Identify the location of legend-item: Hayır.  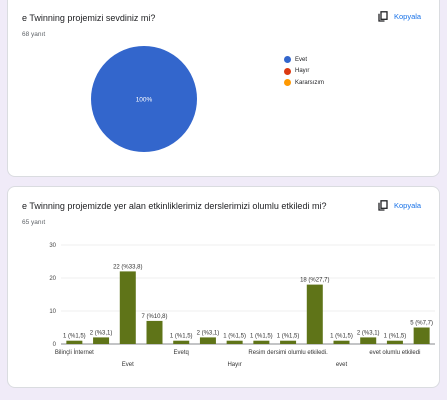
(304, 72).